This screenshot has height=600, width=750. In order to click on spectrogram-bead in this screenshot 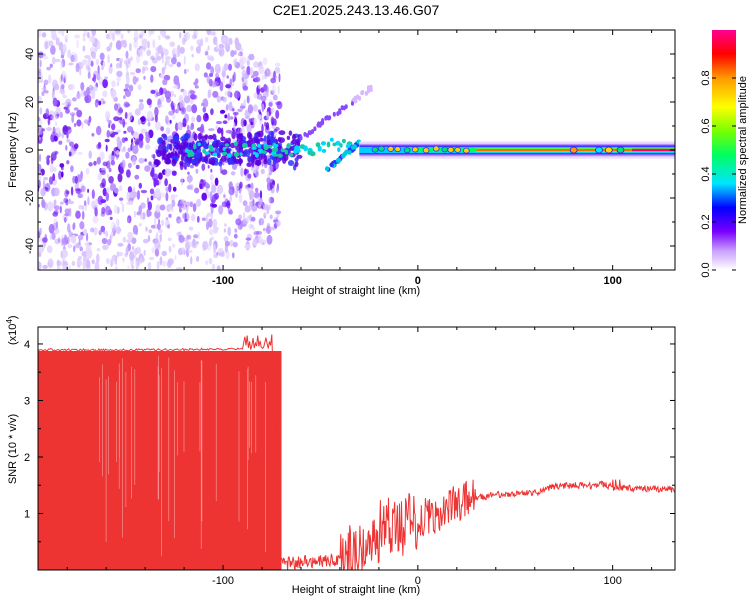, I will do `click(458, 149)`.